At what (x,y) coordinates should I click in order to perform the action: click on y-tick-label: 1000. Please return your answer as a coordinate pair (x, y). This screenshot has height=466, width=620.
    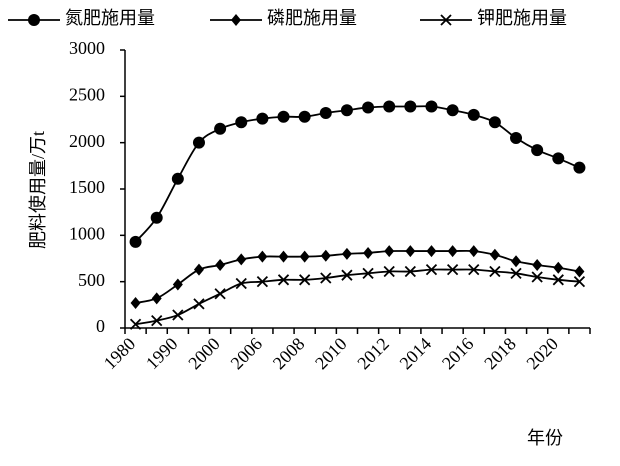
    Looking at the image, I should click on (87, 233).